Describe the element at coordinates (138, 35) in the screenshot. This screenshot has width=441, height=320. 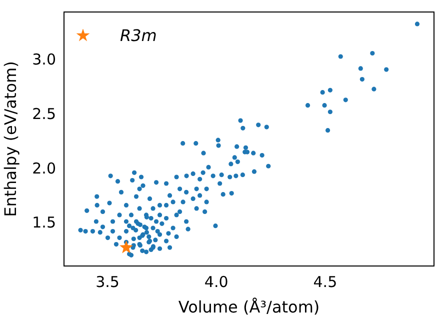
I see `legend-label: R3m` at that location.